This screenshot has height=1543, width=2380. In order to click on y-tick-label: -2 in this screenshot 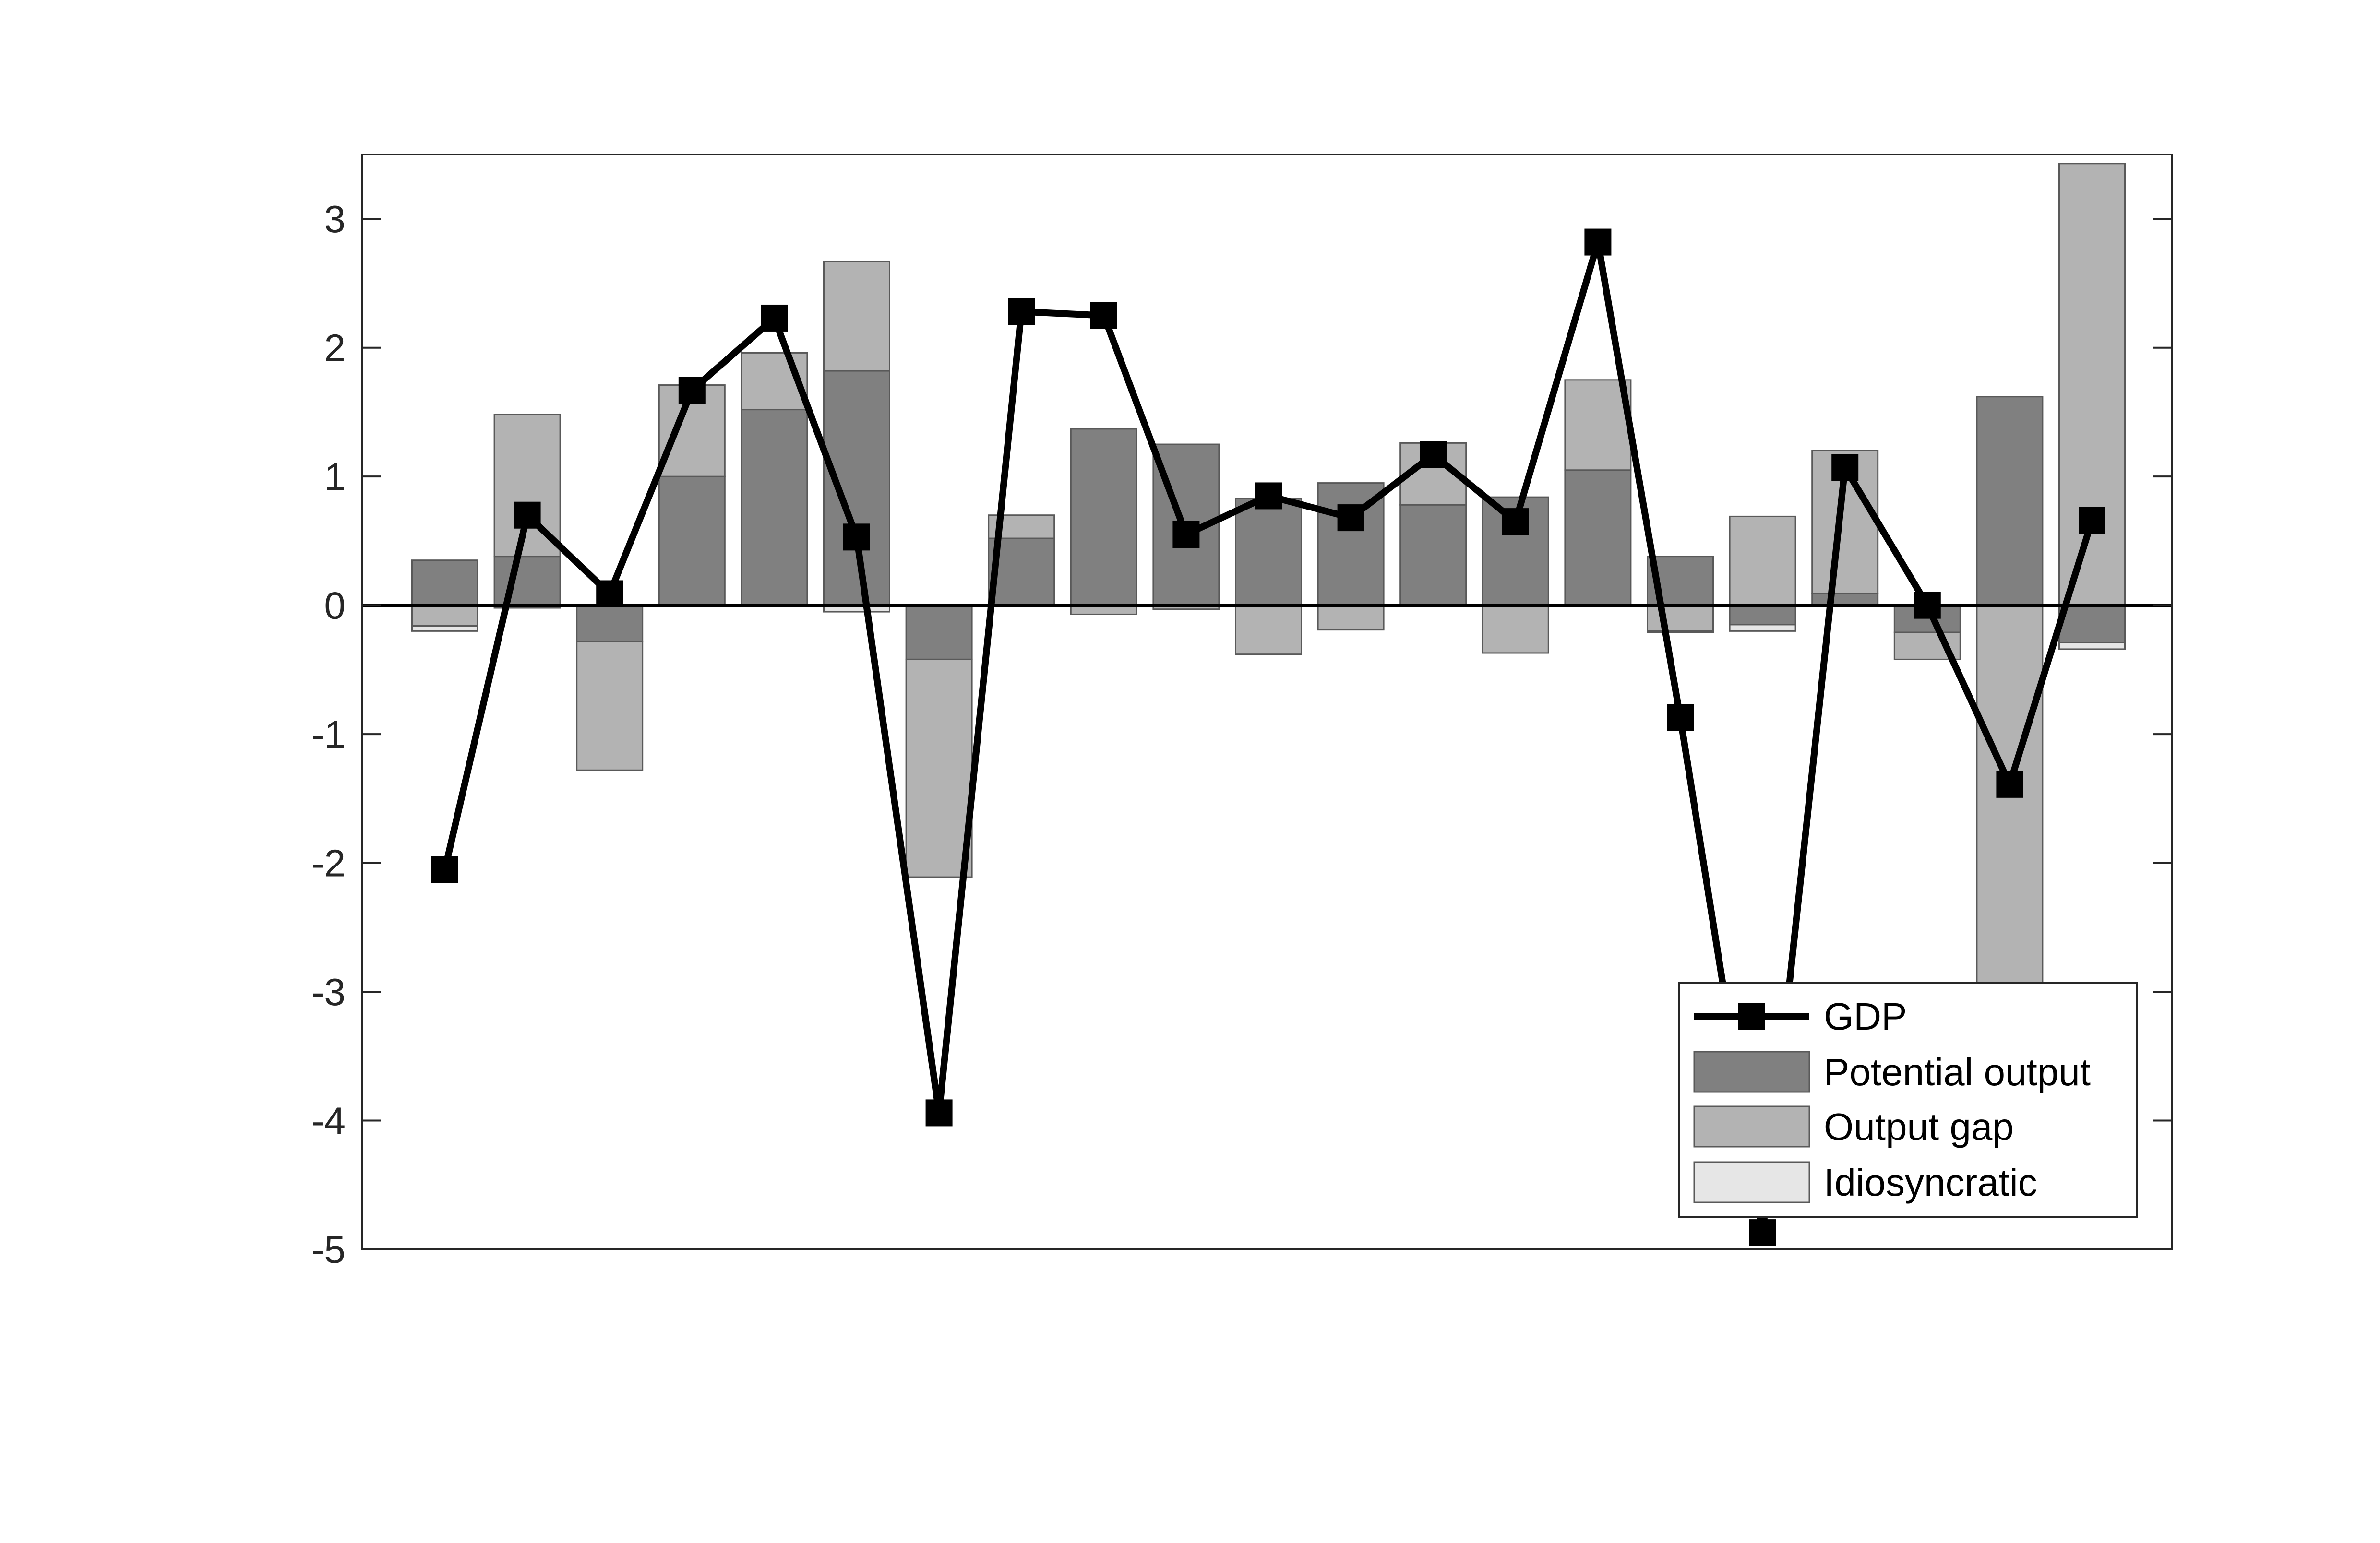, I will do `click(329, 863)`.